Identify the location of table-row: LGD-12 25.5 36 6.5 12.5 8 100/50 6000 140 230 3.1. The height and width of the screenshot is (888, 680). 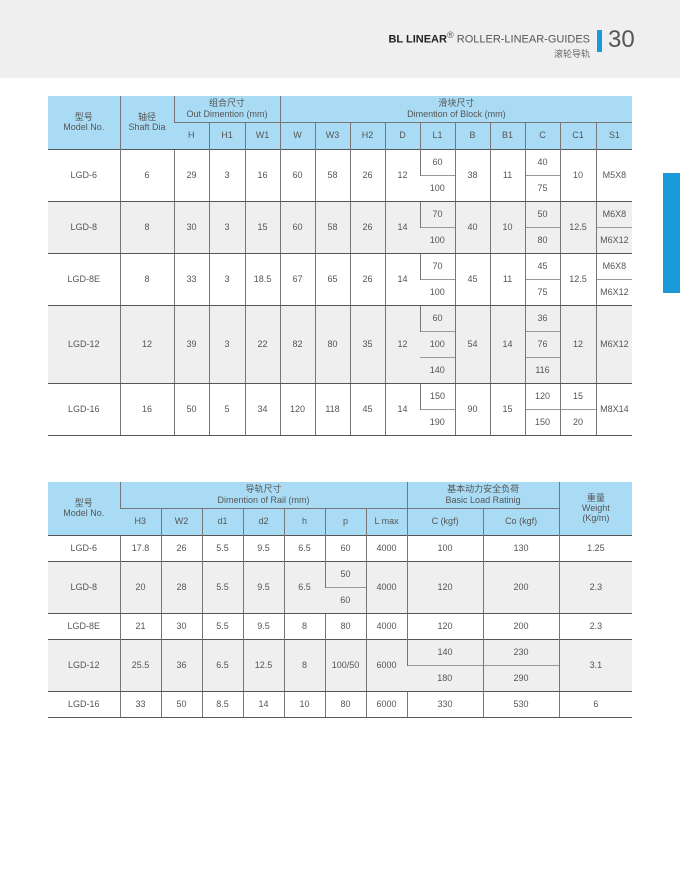
(340, 665).